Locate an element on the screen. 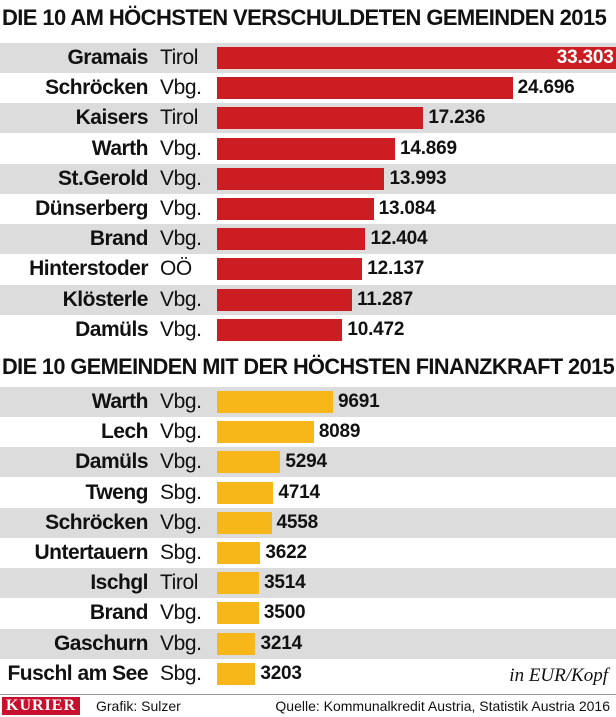  value-label: 14.869 is located at coordinates (428, 148).